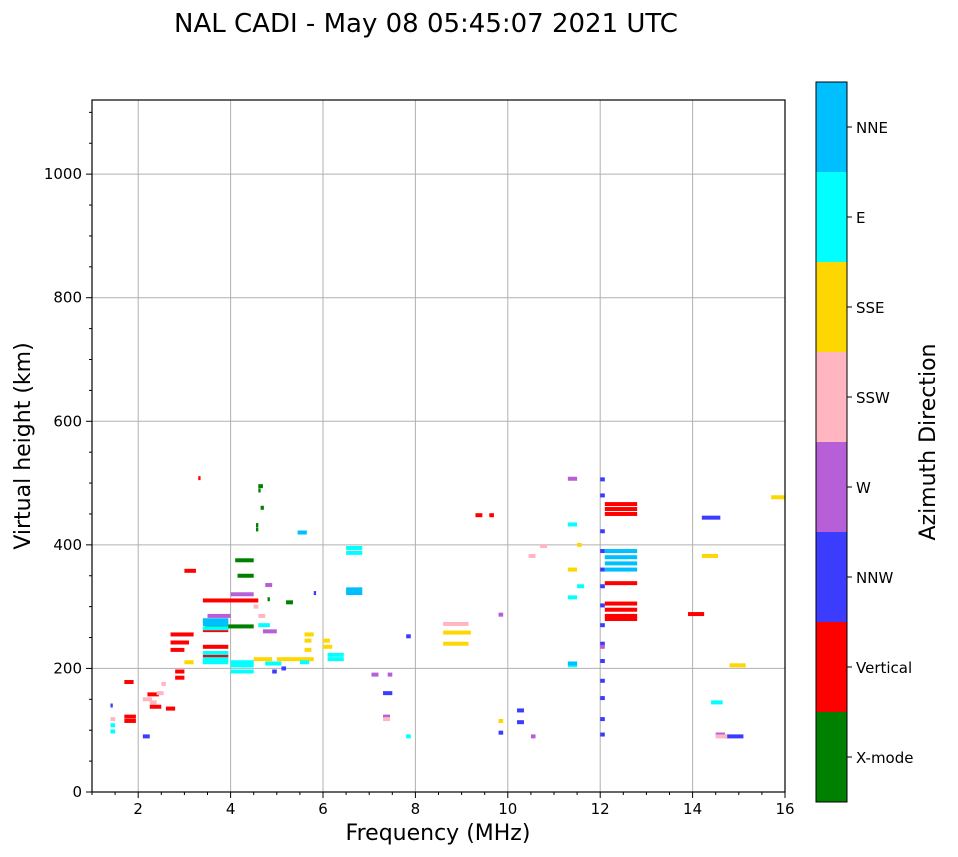 This screenshot has width=958, height=857. I want to click on colorbar-category-label: NNW, so click(874, 578).